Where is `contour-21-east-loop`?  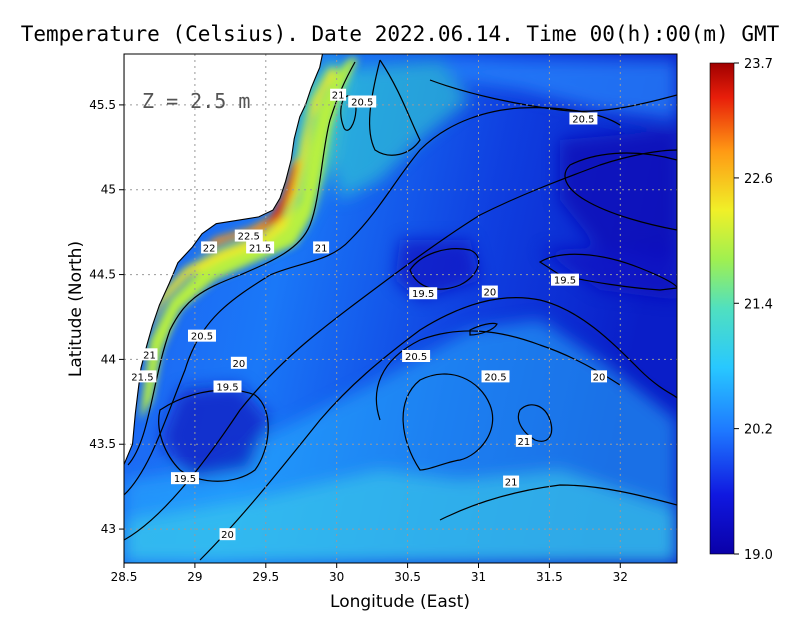 contour-21-east-loop is located at coordinates (535, 423).